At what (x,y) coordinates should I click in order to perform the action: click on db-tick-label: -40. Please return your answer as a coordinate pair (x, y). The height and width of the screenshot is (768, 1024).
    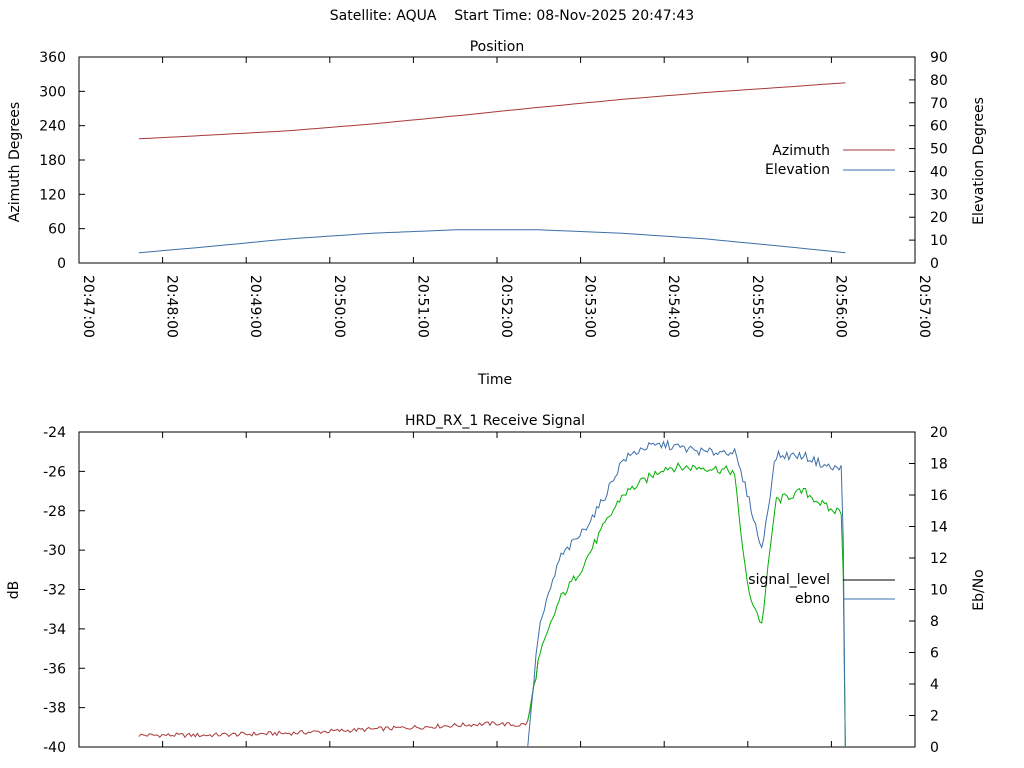
    Looking at the image, I should click on (54, 748).